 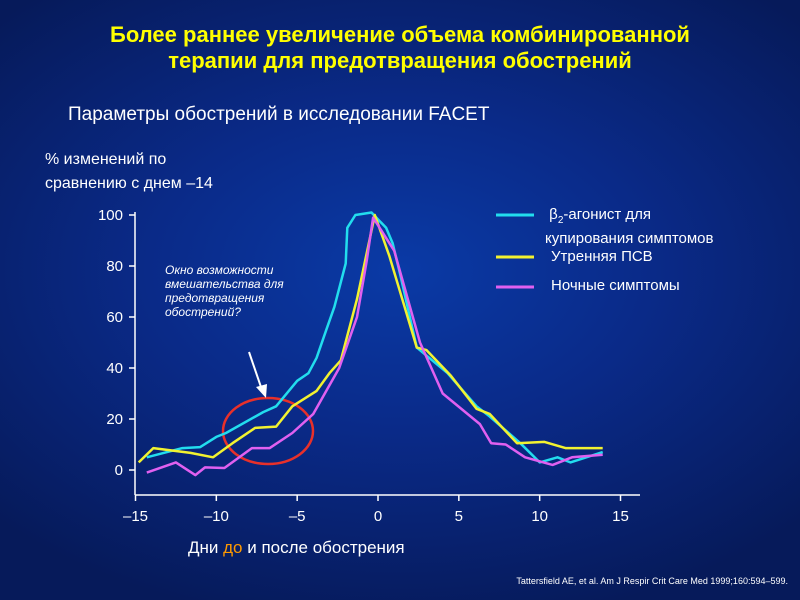 What do you see at coordinates (129, 172) in the screenshot?
I see `y-axis-label: % изменений по сравнению с днем –14` at bounding box center [129, 172].